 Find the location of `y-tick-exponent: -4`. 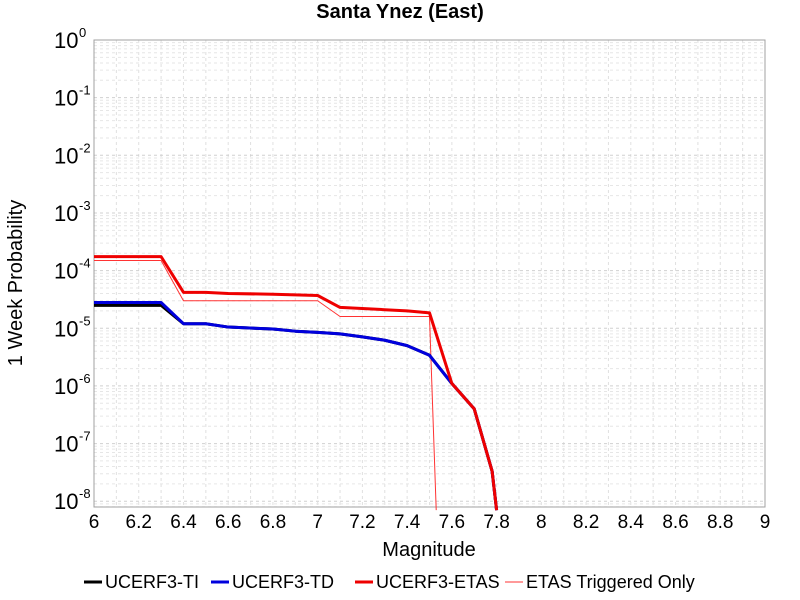

y-tick-exponent: -4 is located at coordinates (85, 263).